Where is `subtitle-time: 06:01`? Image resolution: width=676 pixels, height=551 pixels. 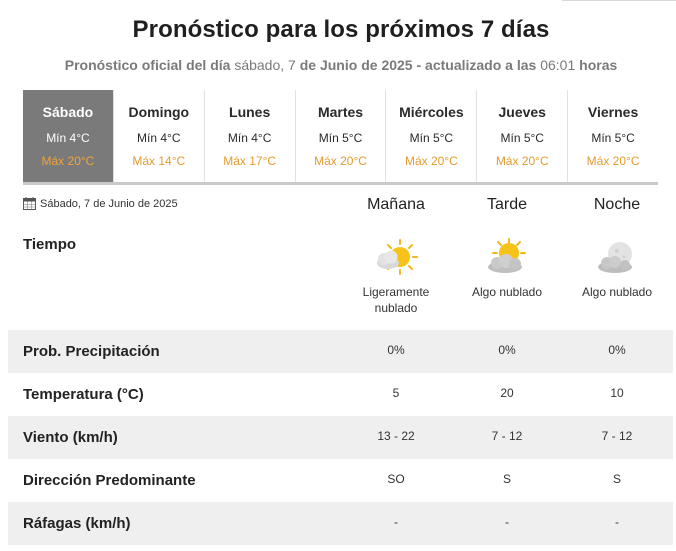 subtitle-time: 06:01 is located at coordinates (558, 65).